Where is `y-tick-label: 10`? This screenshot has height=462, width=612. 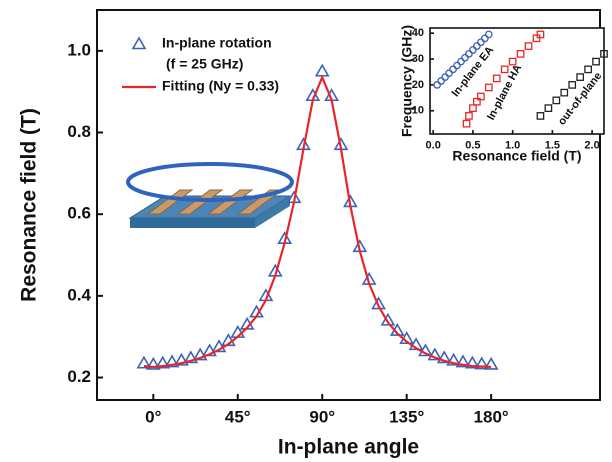 y-tick-label: 10 is located at coordinates (418, 111).